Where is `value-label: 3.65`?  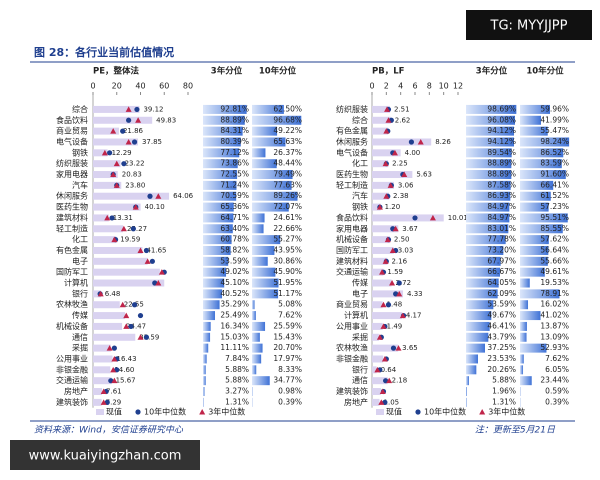 value-label: 3.65 is located at coordinates (410, 348).